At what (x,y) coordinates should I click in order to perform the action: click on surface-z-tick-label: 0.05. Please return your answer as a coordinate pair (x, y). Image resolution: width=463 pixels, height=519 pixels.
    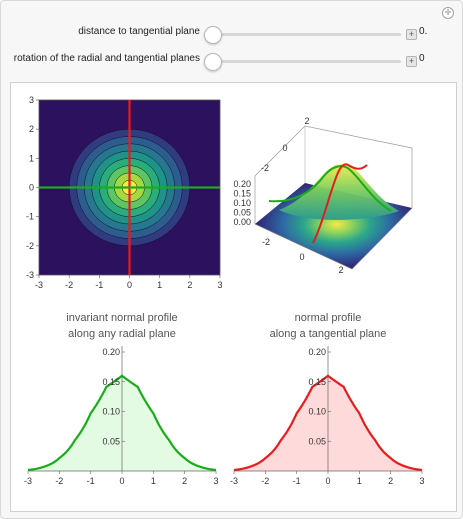
    Looking at the image, I should click on (242, 213).